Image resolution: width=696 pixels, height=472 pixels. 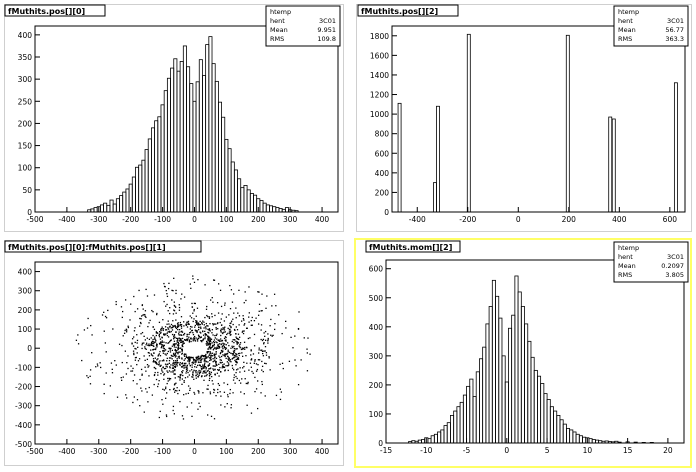 What do you see at coordinates (162, 451) in the screenshot?
I see `x-tick-label-2-4: -100` at bounding box center [162, 451].